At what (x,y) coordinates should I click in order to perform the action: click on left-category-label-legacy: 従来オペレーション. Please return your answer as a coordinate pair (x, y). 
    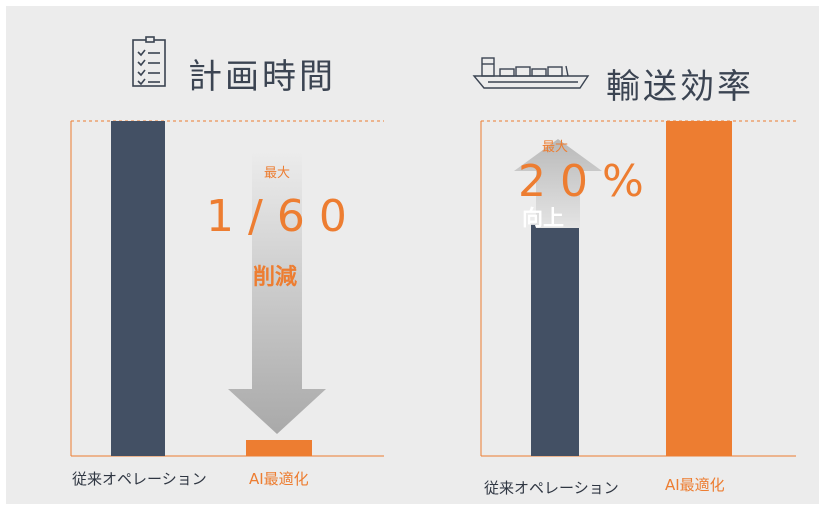
    Looking at the image, I should click on (139, 479).